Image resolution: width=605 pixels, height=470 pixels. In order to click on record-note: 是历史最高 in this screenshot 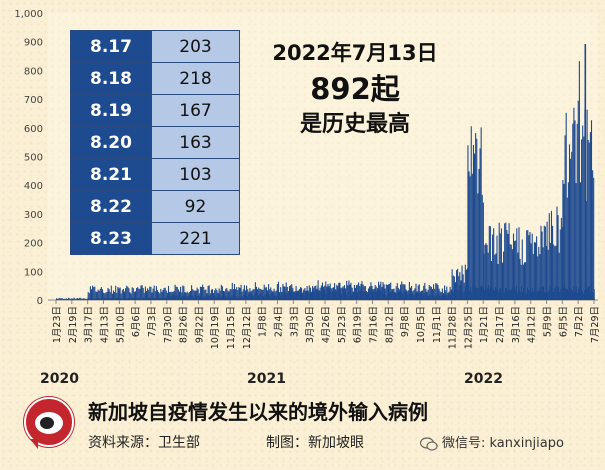, I will do `click(354, 124)`.